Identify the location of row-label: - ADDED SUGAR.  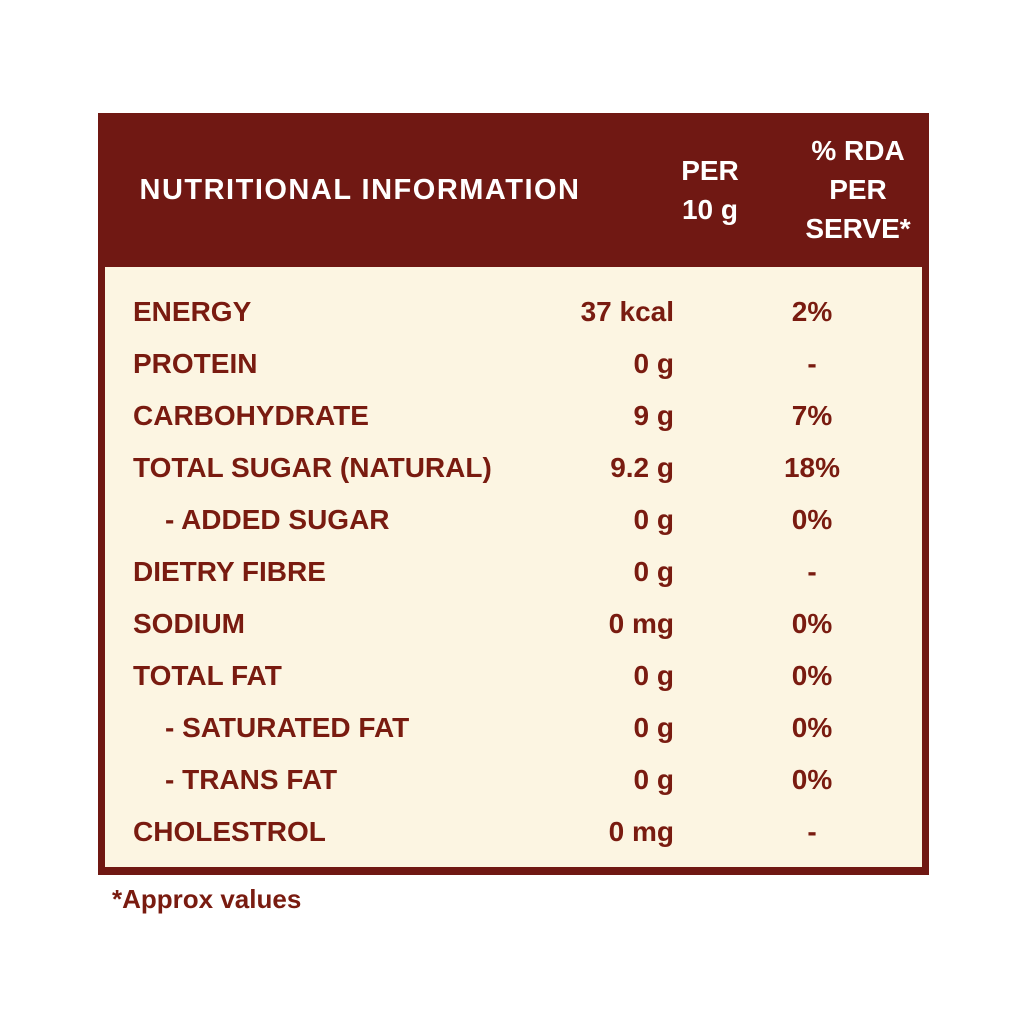
(277, 519).